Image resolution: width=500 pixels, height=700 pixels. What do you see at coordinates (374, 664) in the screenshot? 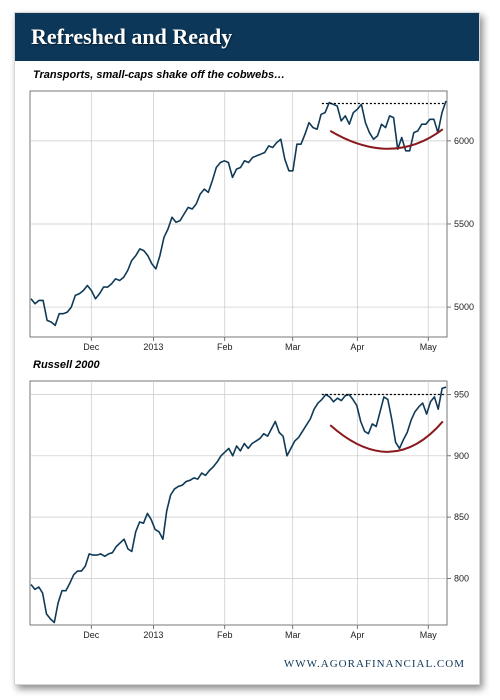
I see `source-footer: WWW.AGORAFINANCIAL.COM` at bounding box center [374, 664].